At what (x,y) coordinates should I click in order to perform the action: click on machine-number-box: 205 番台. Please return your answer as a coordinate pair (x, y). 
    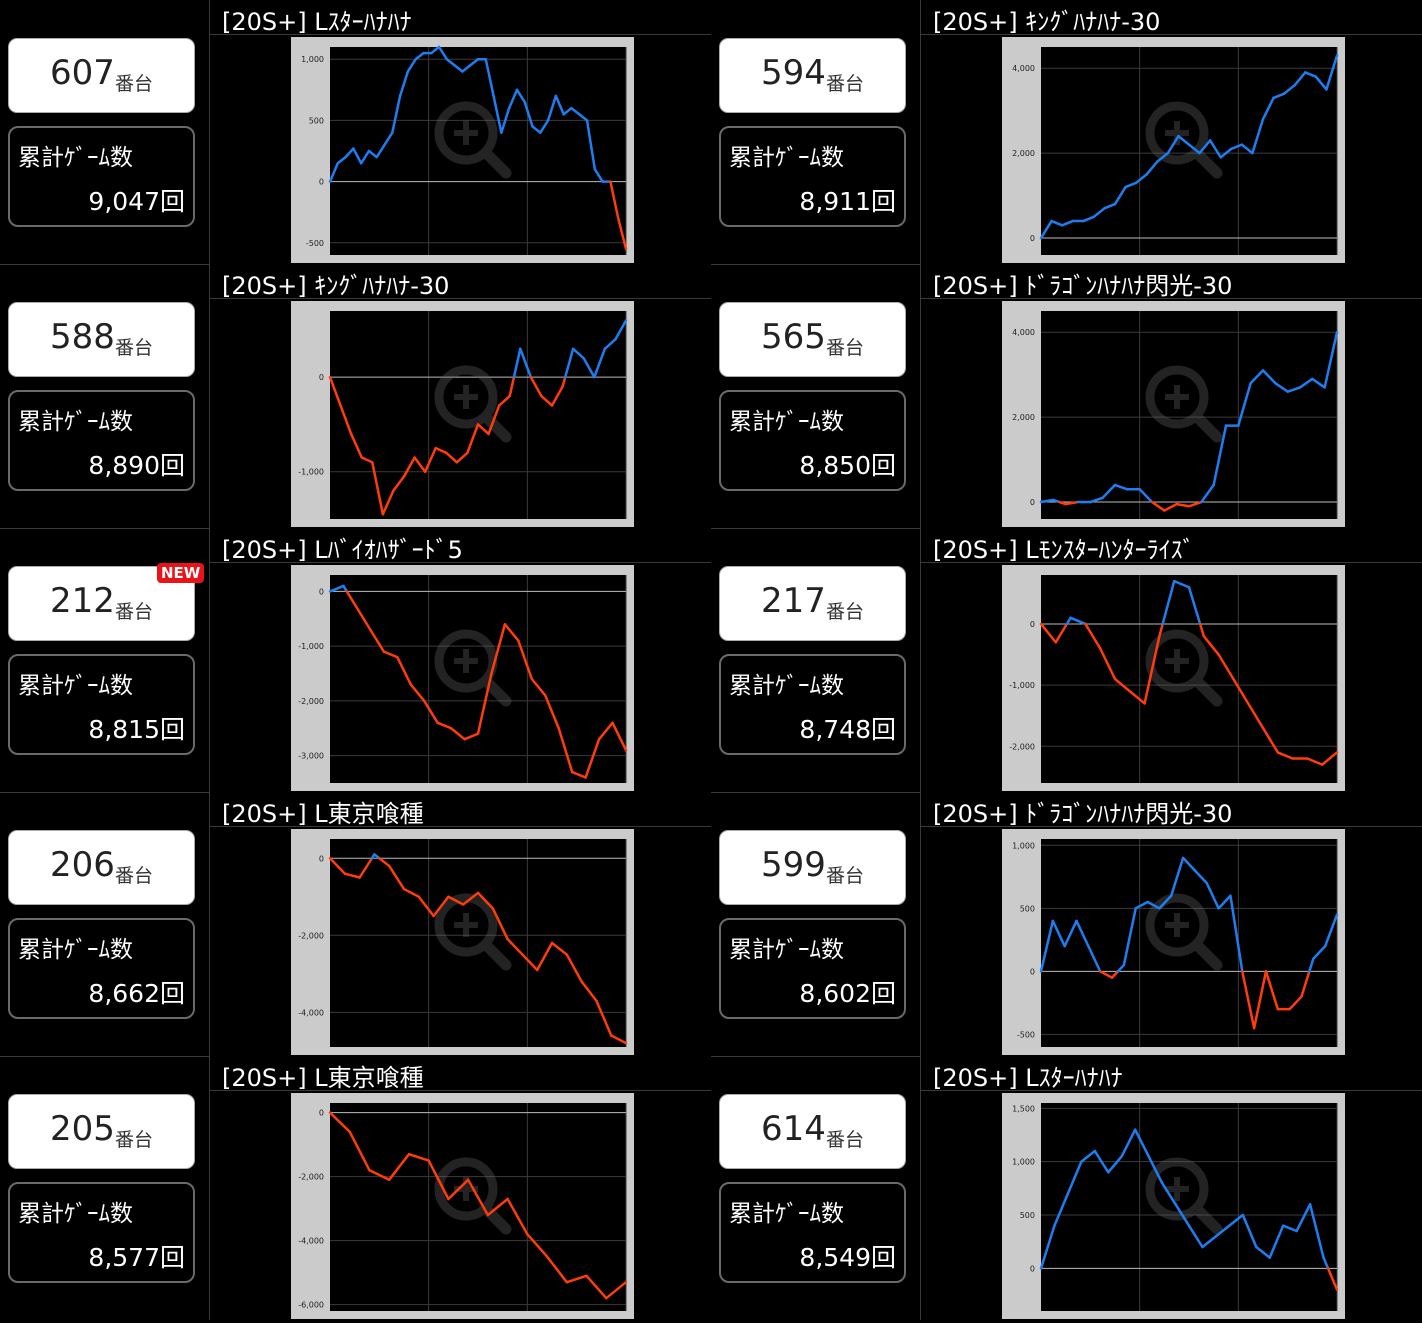
    Looking at the image, I should click on (101, 1131).